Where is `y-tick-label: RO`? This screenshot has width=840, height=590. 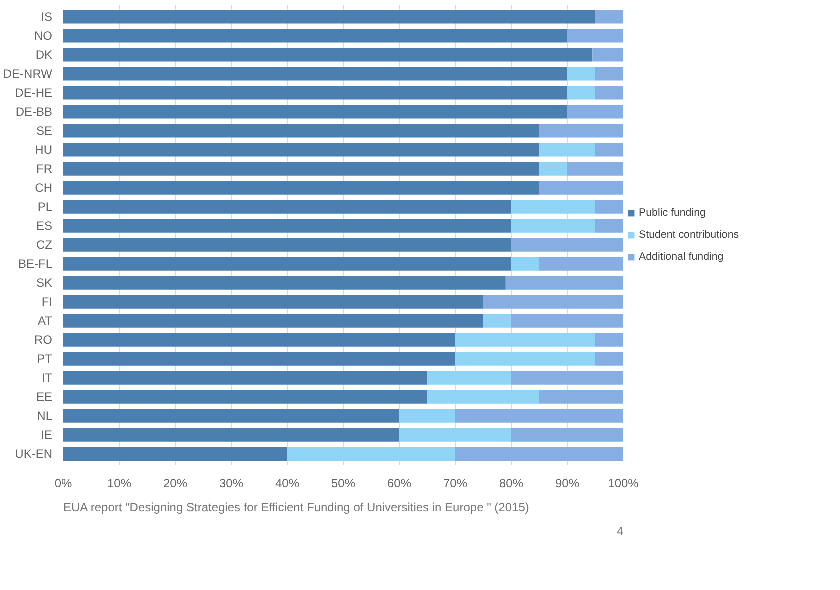 y-tick-label: RO is located at coordinates (43, 340).